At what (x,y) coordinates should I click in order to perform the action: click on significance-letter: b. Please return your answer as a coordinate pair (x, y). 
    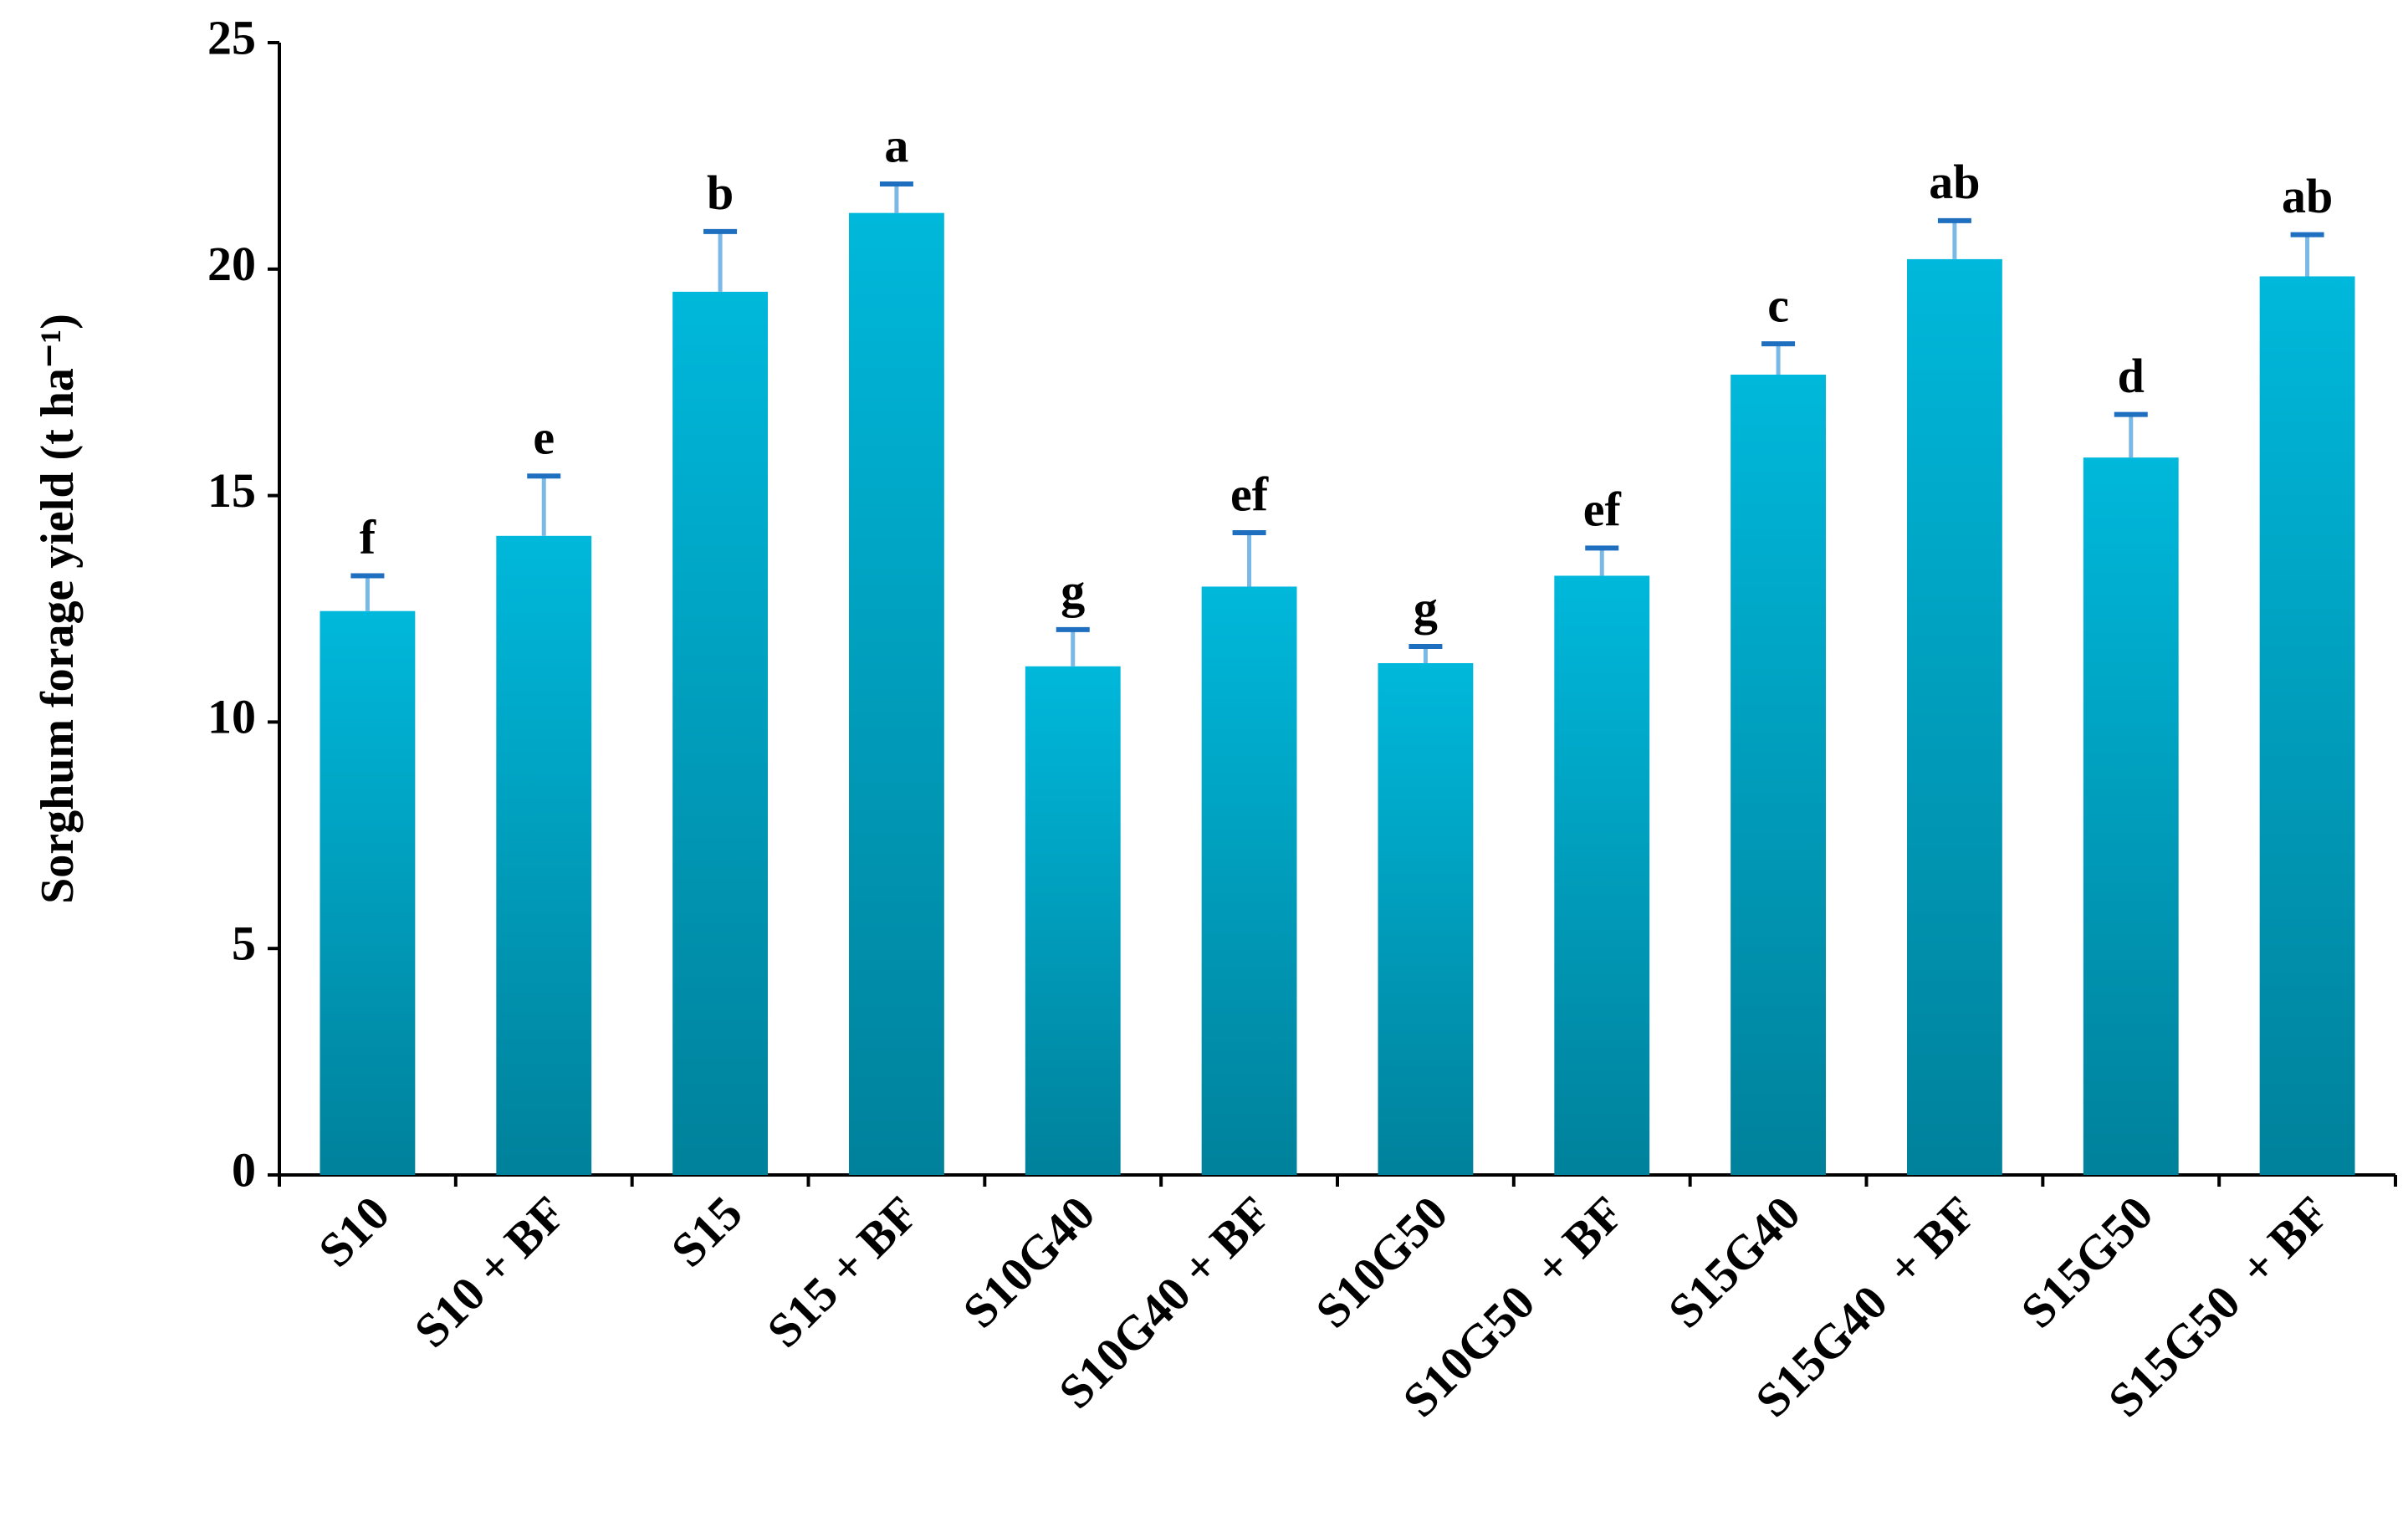
    Looking at the image, I should click on (720, 193).